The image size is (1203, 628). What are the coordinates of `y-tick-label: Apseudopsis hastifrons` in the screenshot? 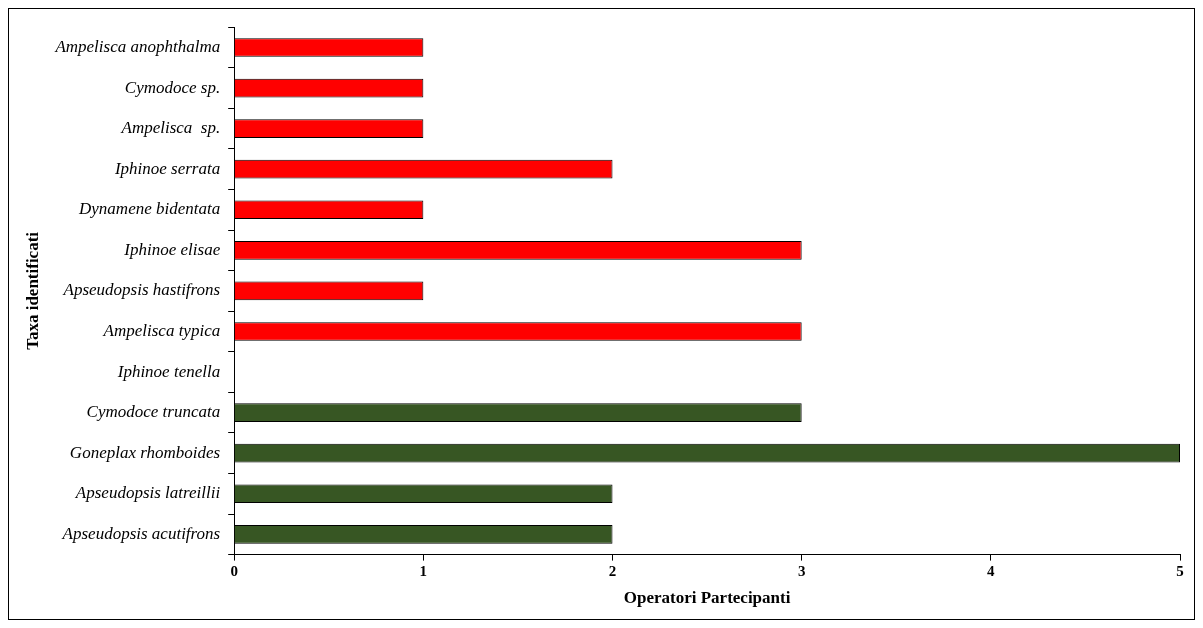 It's located at (141, 290).